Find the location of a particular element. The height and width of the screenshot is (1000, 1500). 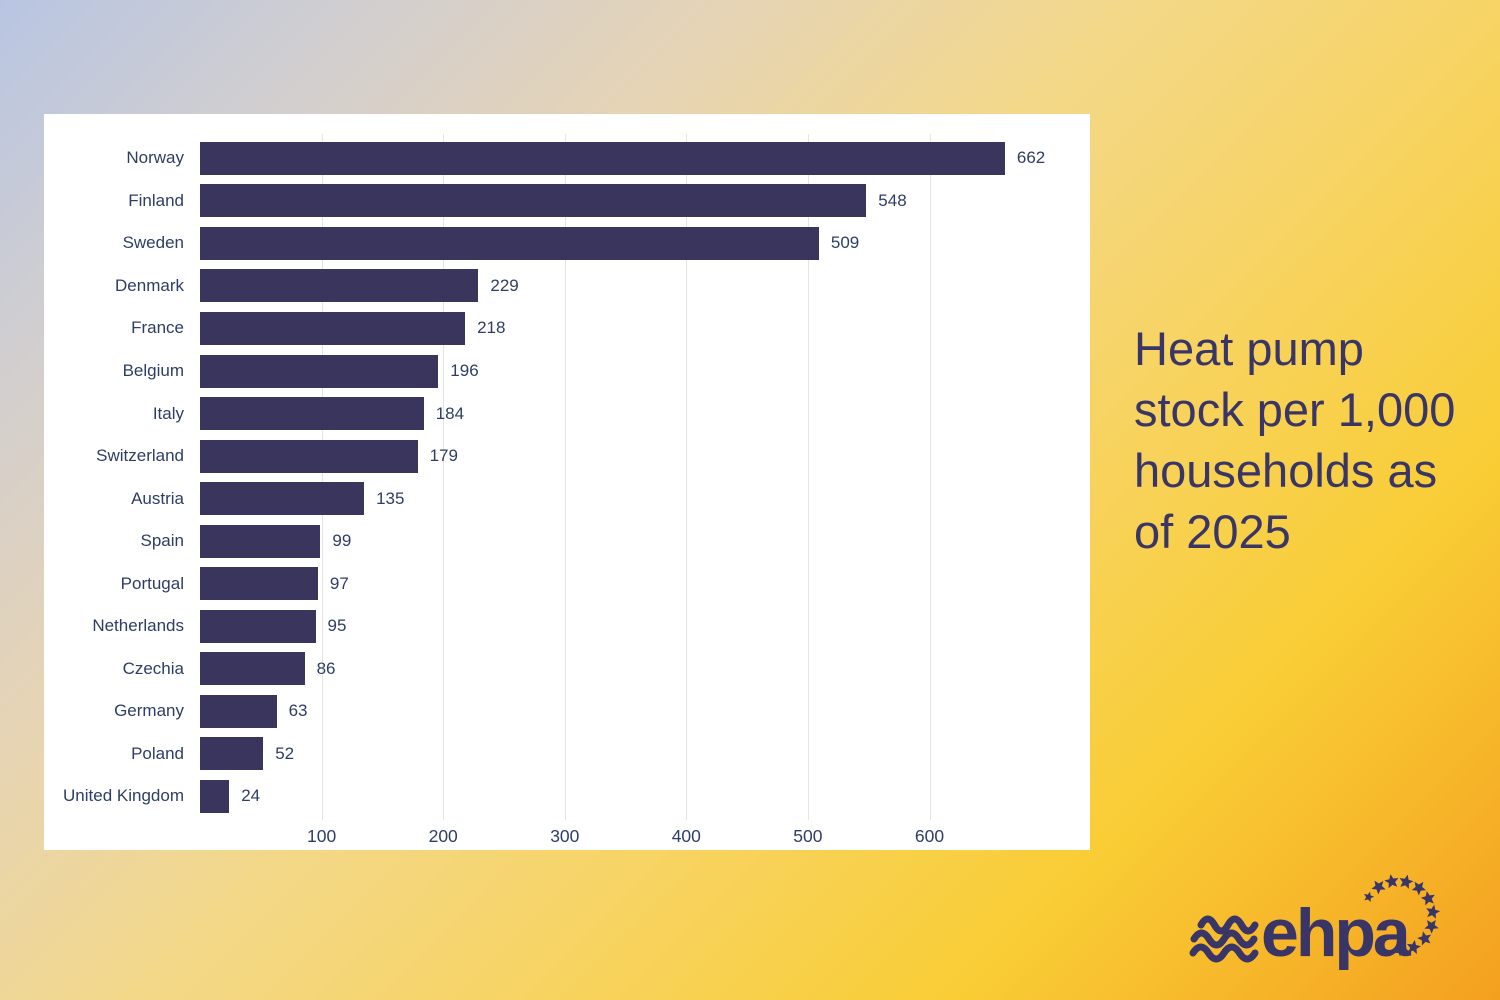

logo-wordmark: ehpa is located at coordinates (1336, 933).